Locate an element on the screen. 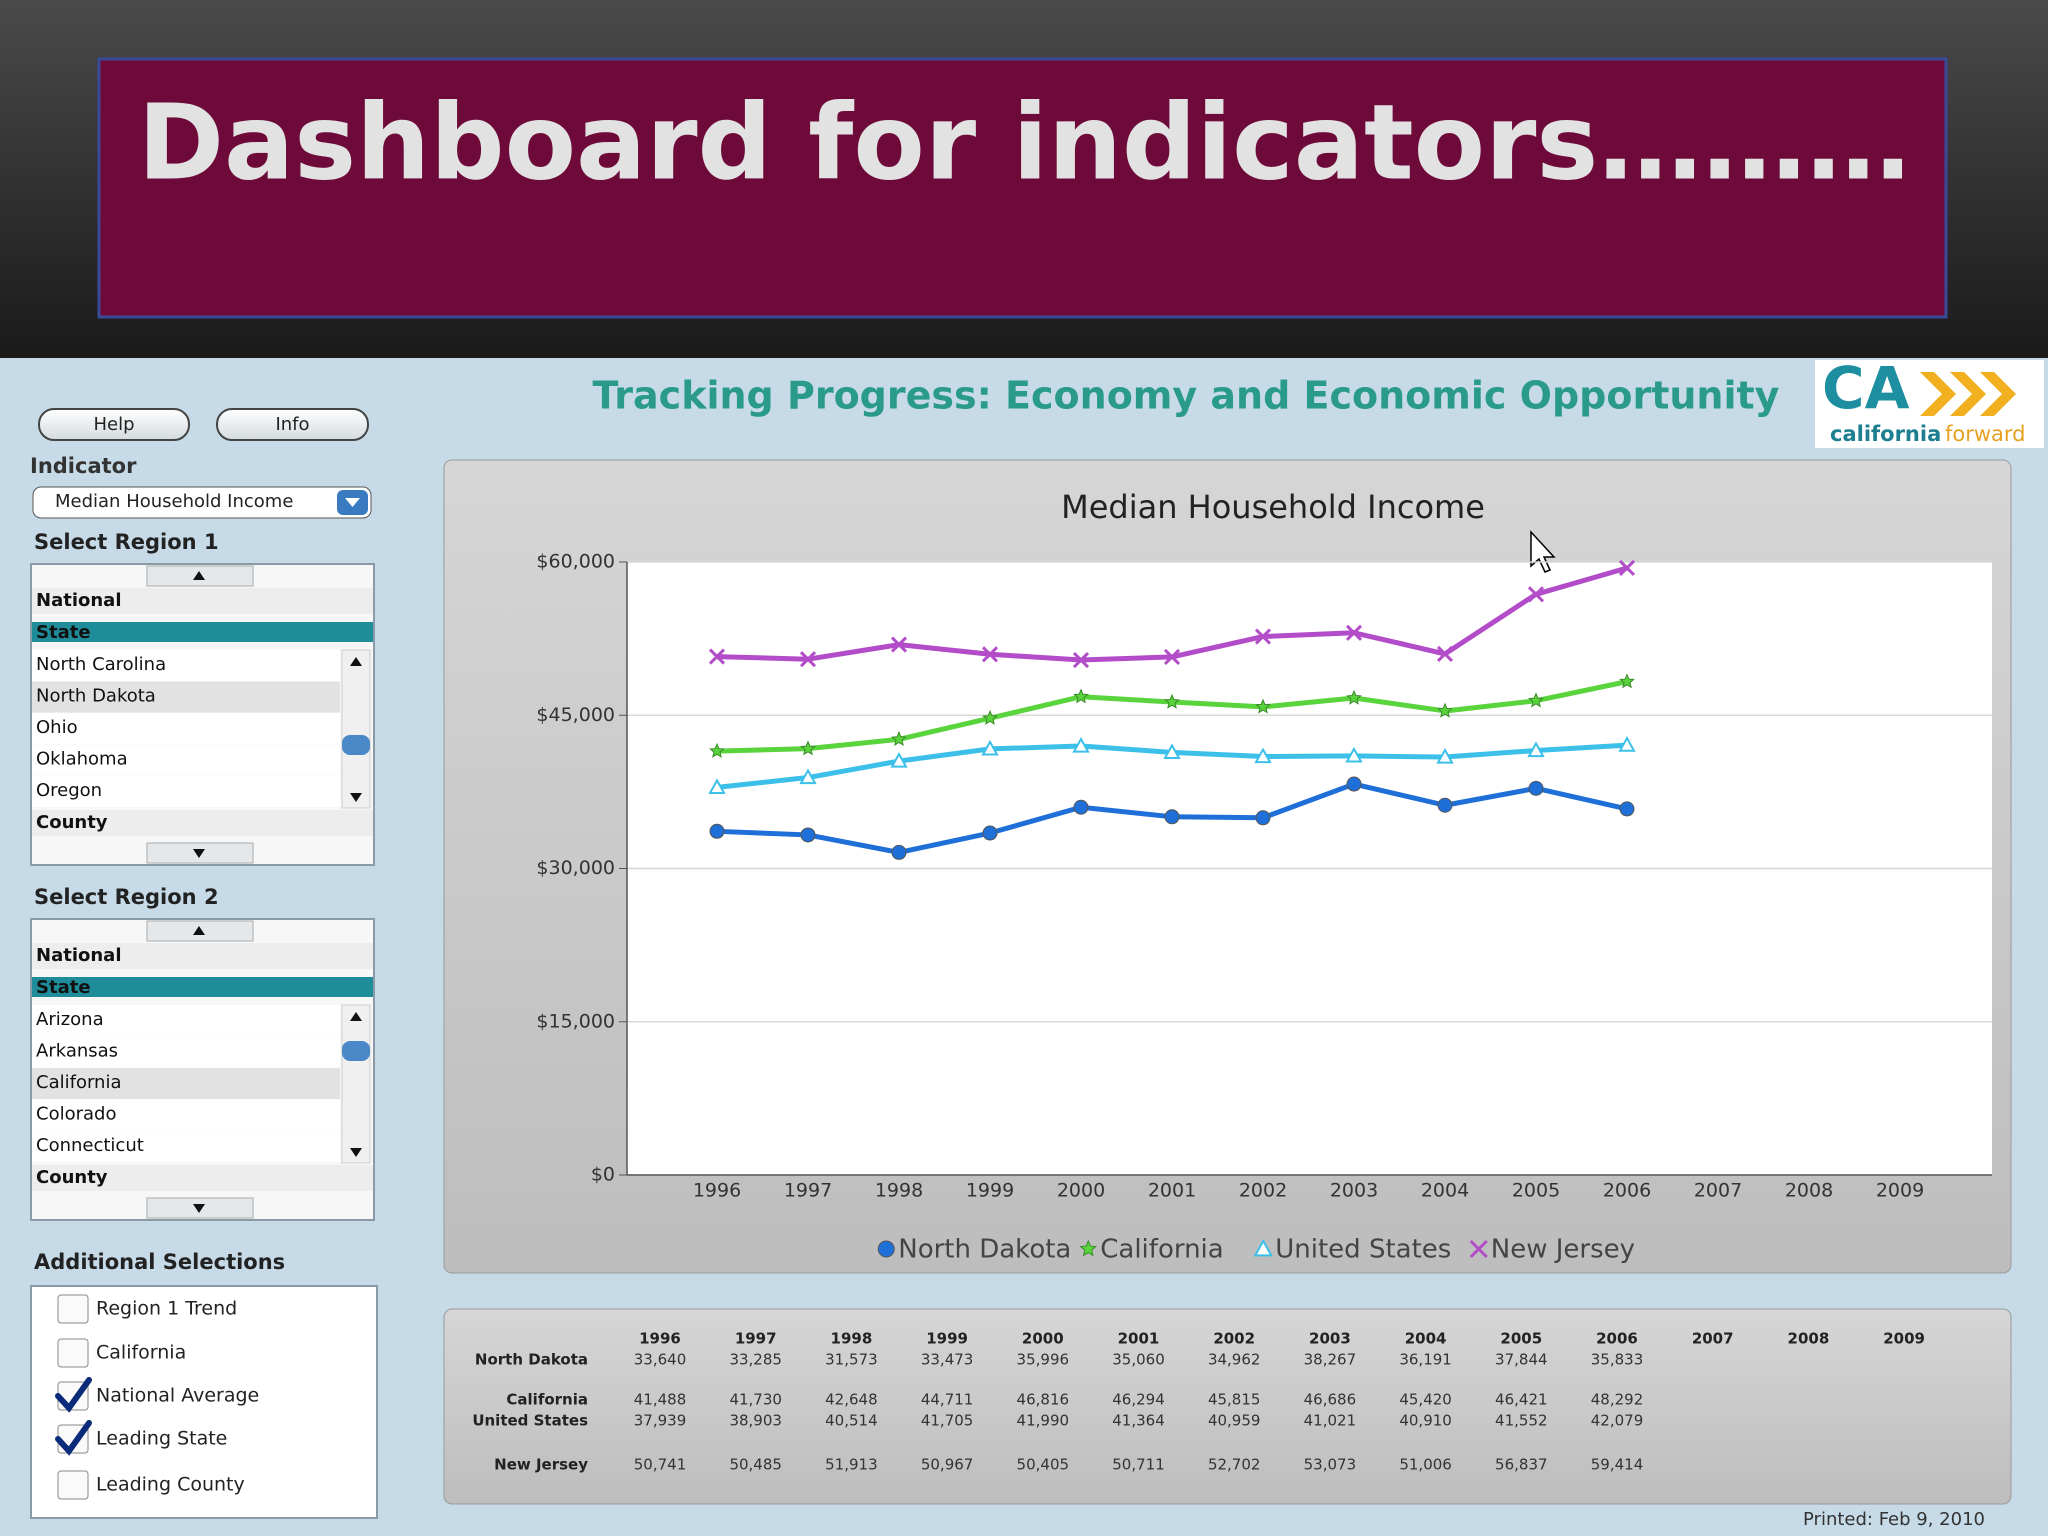 This screenshot has height=1536, width=2048. active-group is located at coordinates (202, 632).